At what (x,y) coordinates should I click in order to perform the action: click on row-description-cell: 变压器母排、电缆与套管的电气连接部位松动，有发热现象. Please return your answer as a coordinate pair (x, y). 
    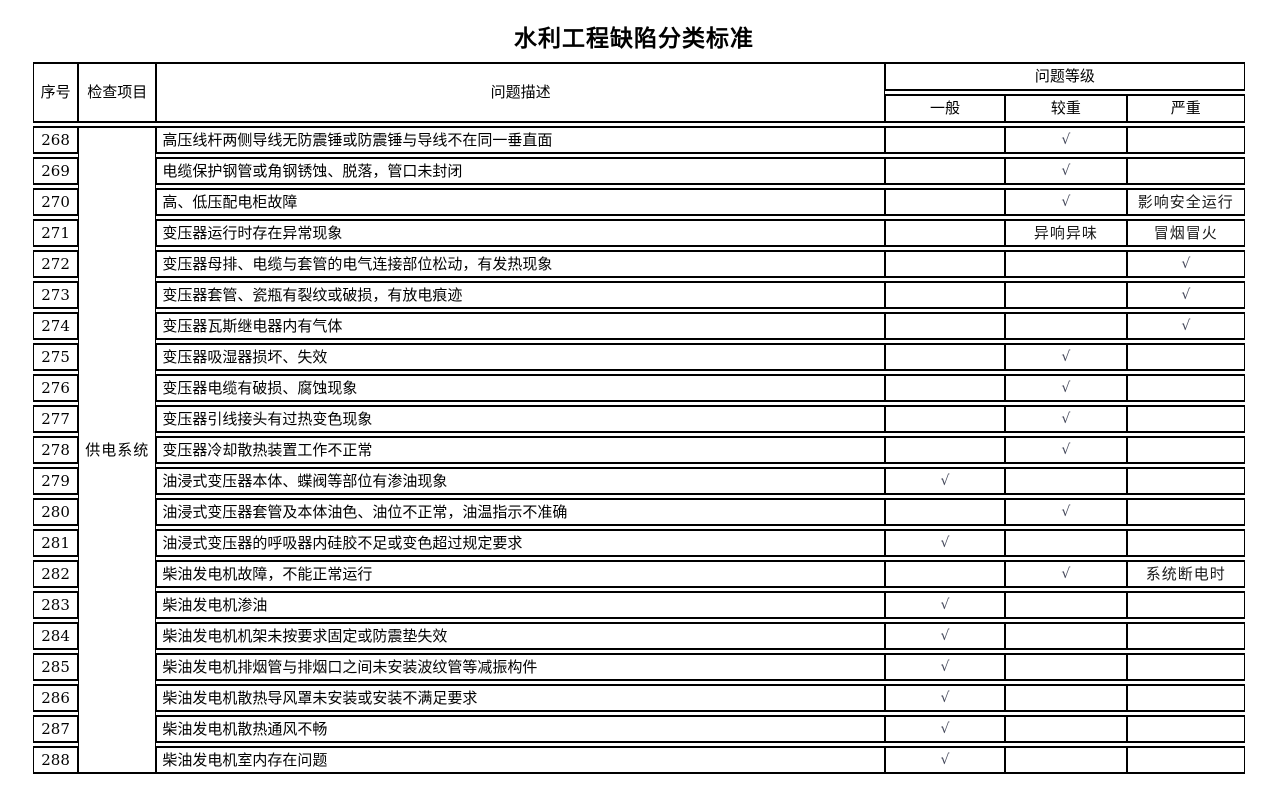
    Looking at the image, I should click on (520, 263).